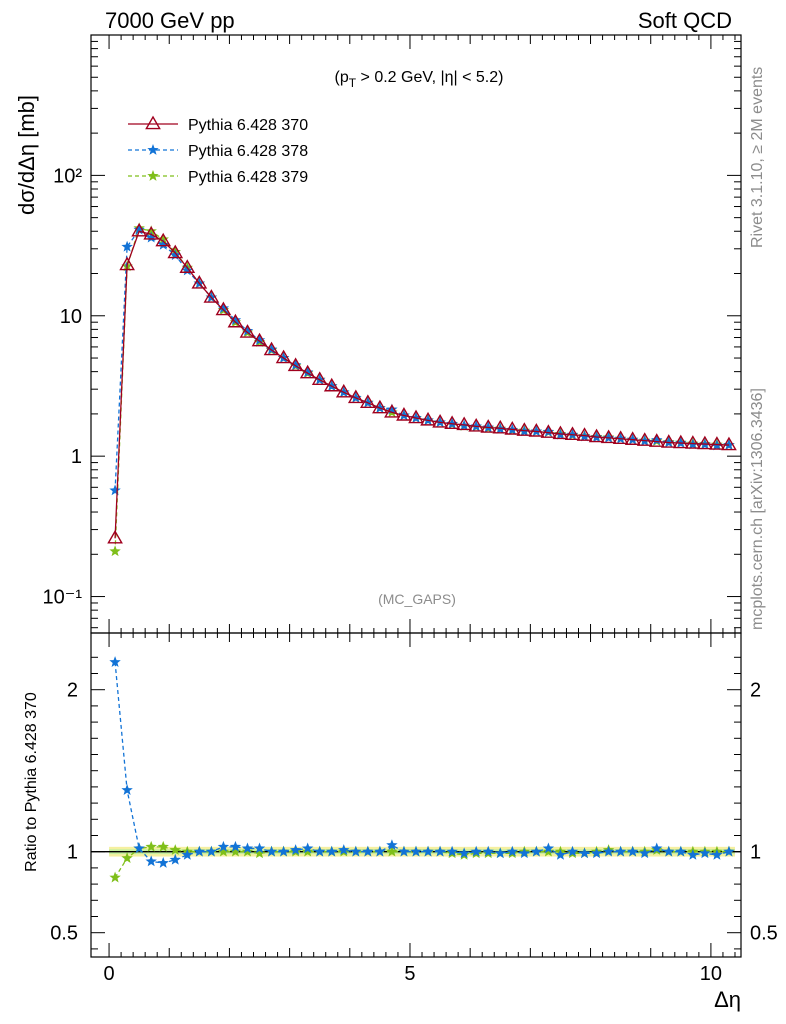  Describe the element at coordinates (26, 155) in the screenshot. I see `main-y-axis-label: dσ/dΔη [mb]` at that location.